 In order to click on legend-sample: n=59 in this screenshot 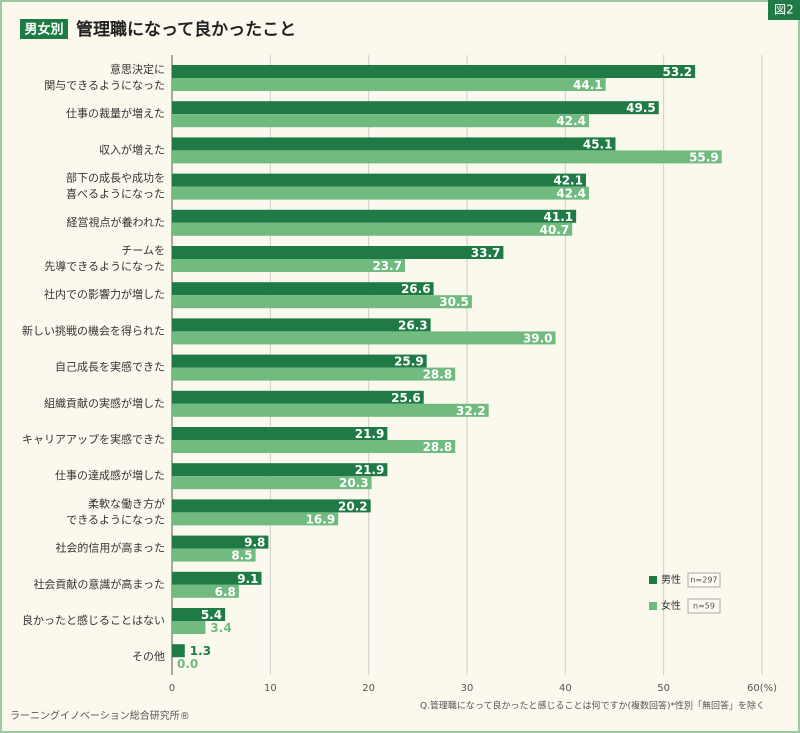, I will do `click(704, 606)`.